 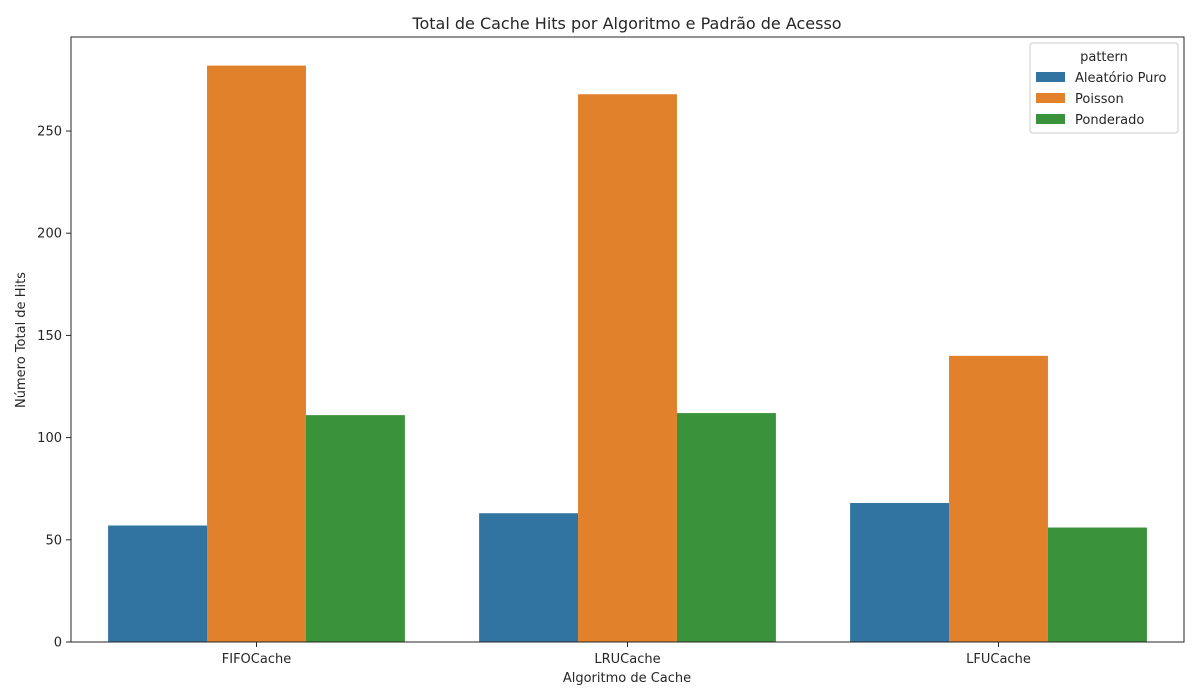 I want to click on y-axis-ticks: 0 50 100 150 200 250, so click(x=54, y=388).